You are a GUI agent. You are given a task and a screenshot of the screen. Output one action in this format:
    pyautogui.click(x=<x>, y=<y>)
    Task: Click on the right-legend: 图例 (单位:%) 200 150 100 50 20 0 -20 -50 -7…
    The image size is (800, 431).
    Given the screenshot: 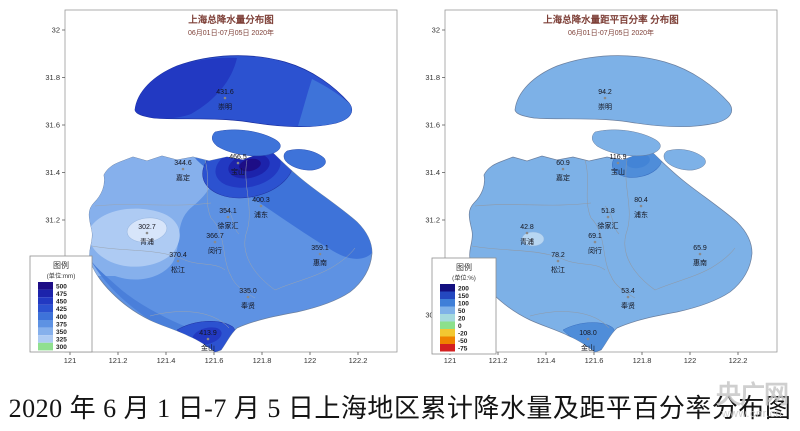 What is the action you would take?
    pyautogui.click(x=464, y=306)
    